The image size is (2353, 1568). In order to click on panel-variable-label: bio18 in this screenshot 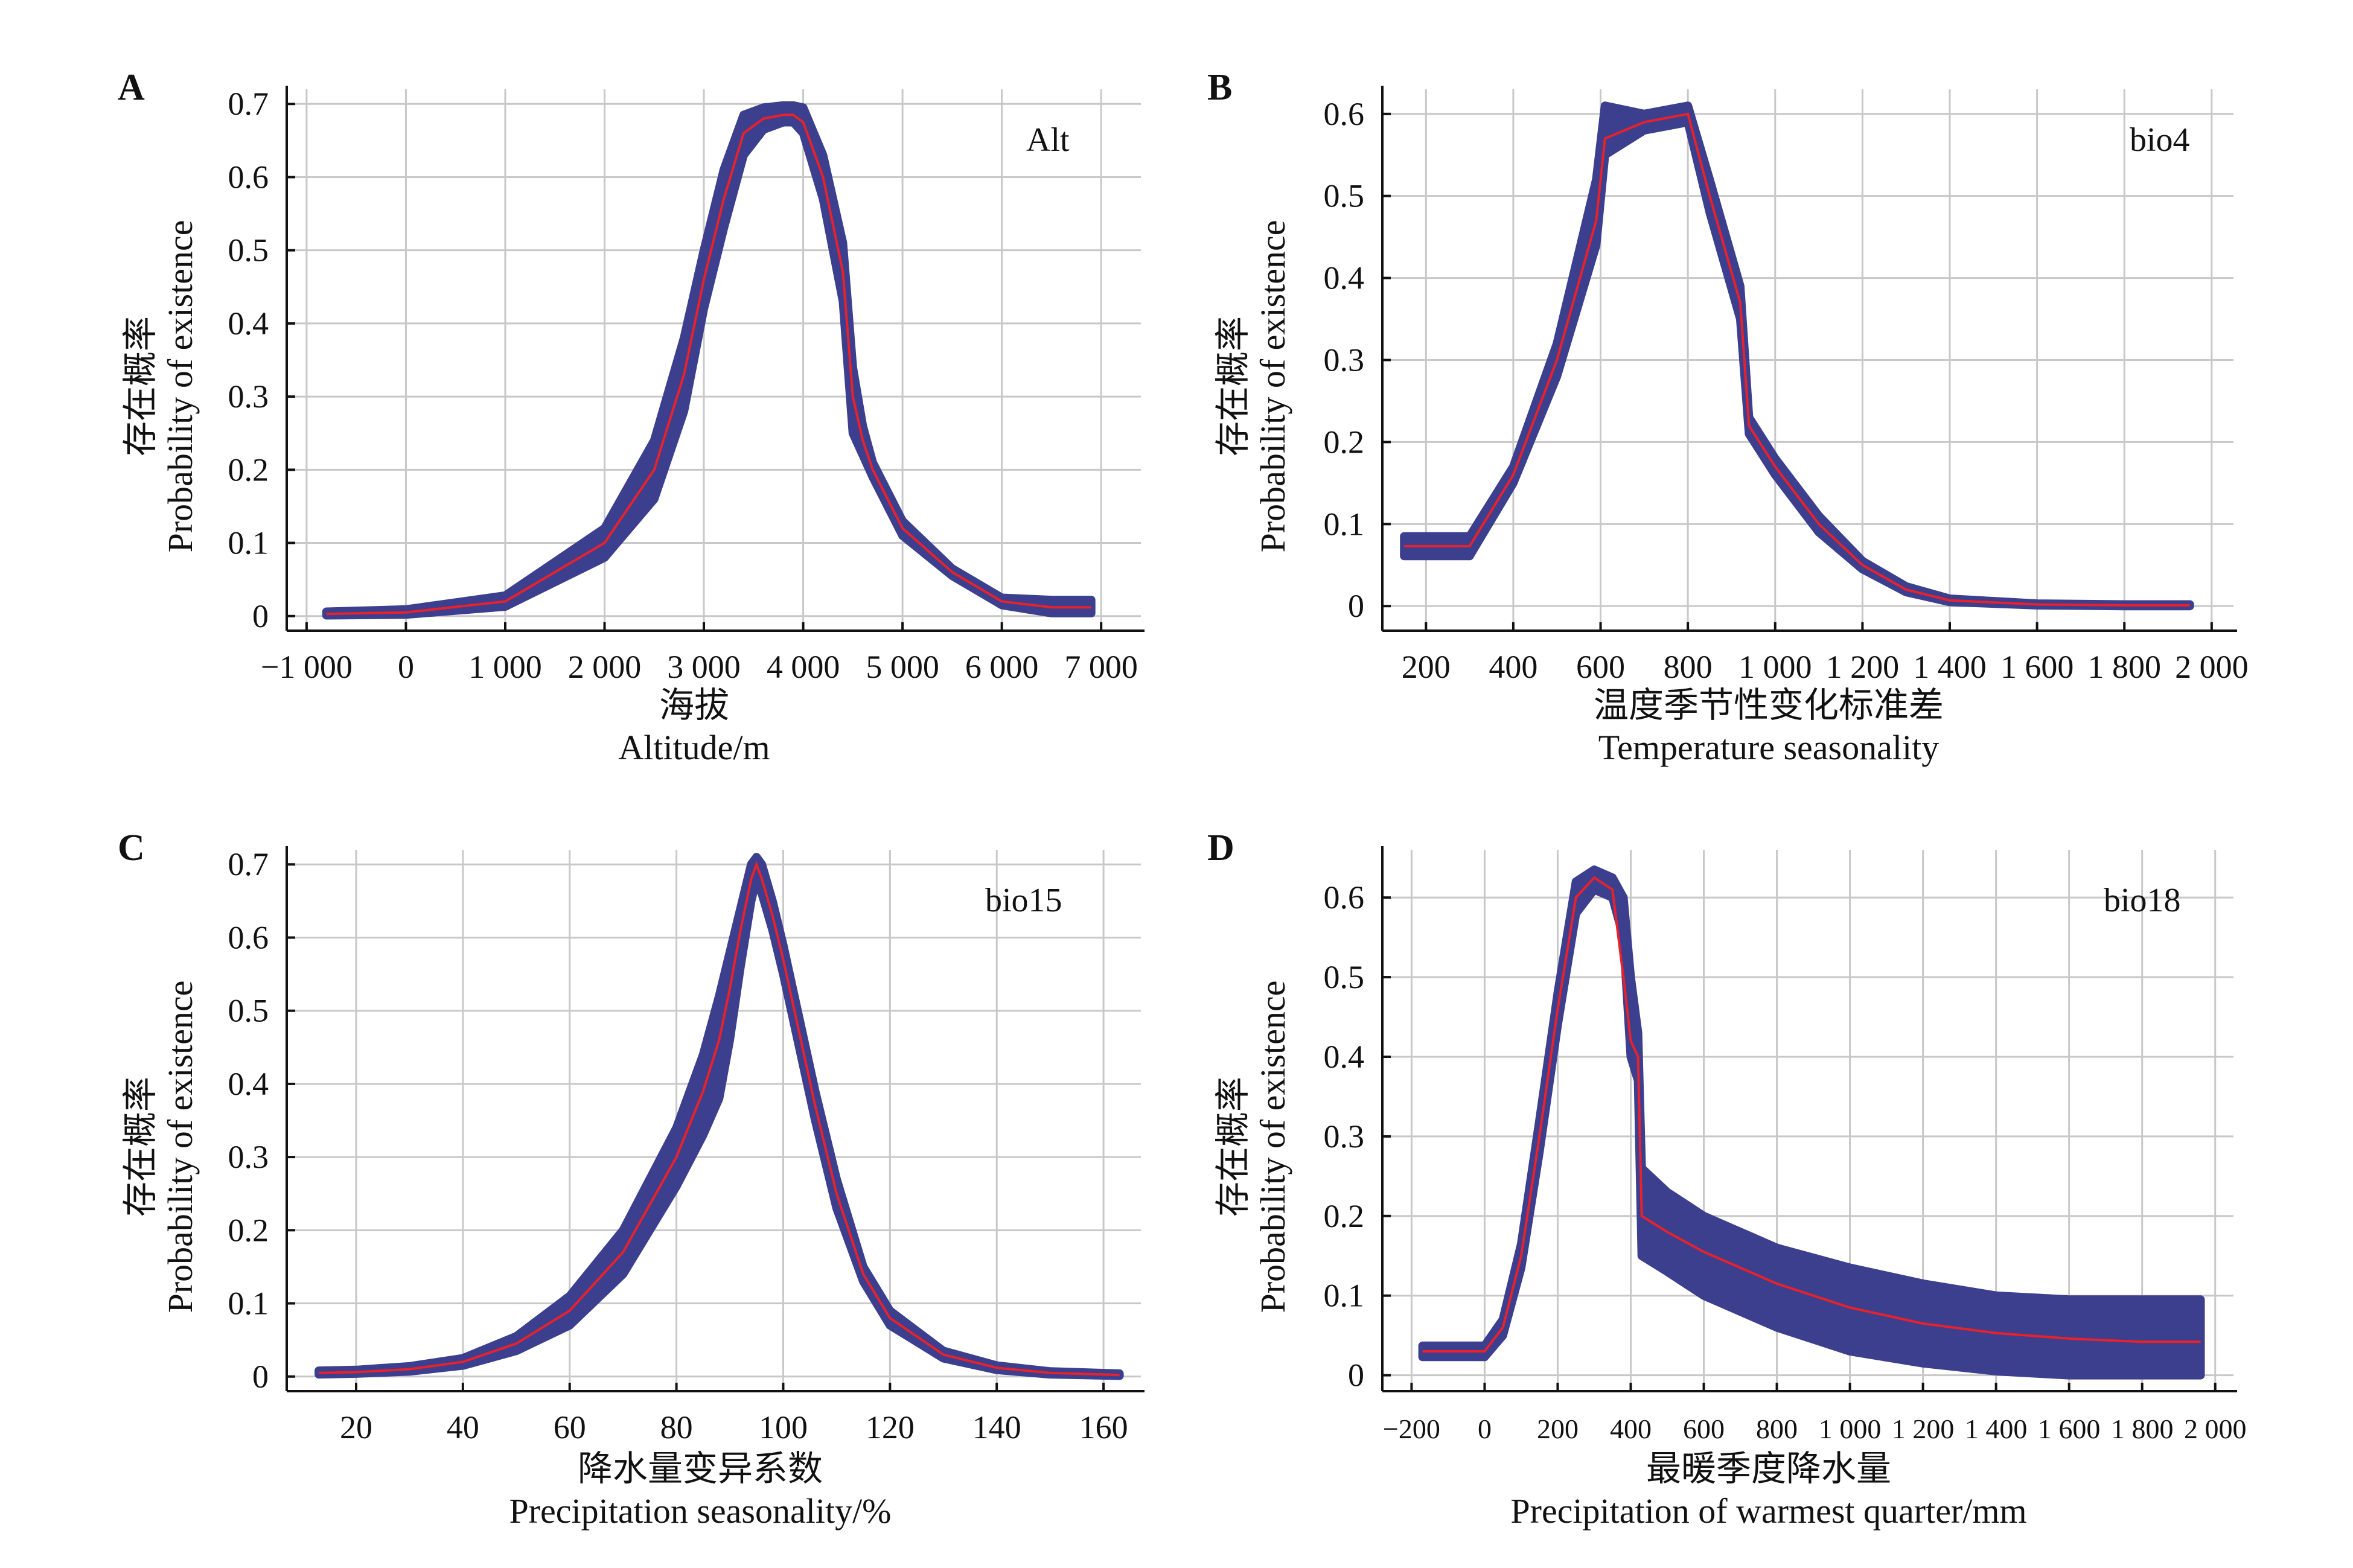, I will do `click(2142, 900)`.